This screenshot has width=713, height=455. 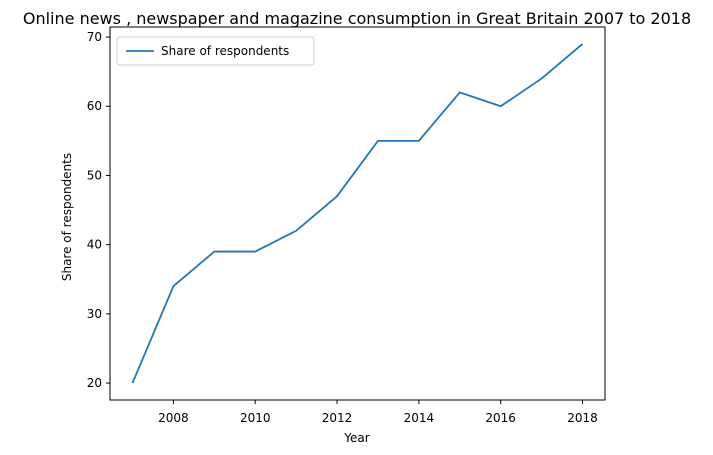 I want to click on y-axis-label: Share of respondents, so click(x=67, y=217).